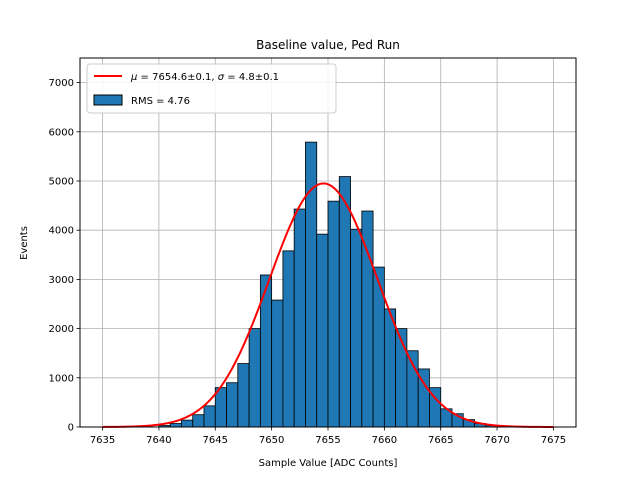  I want to click on x-tick-label: 7665, so click(440, 440).